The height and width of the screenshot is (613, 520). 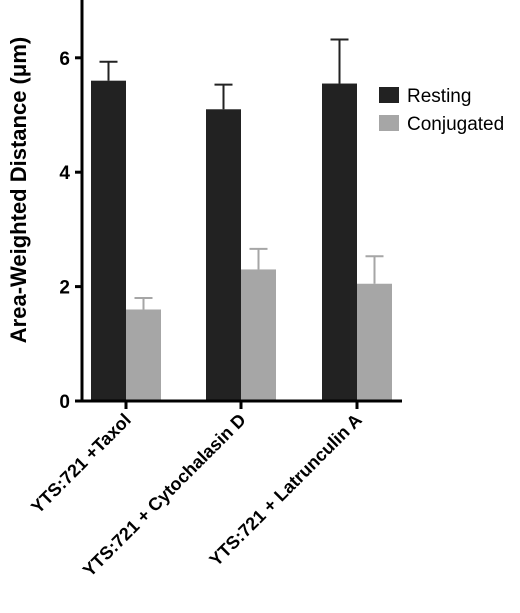 I want to click on x-category-label: YTS:721 +Taxol, so click(x=81, y=464).